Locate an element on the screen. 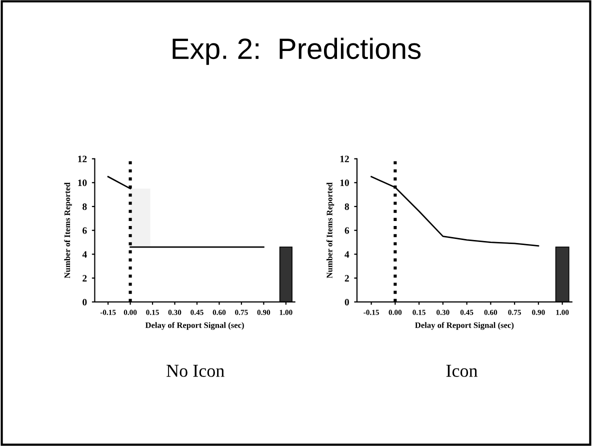  text: Icon is located at coordinates (462, 370).